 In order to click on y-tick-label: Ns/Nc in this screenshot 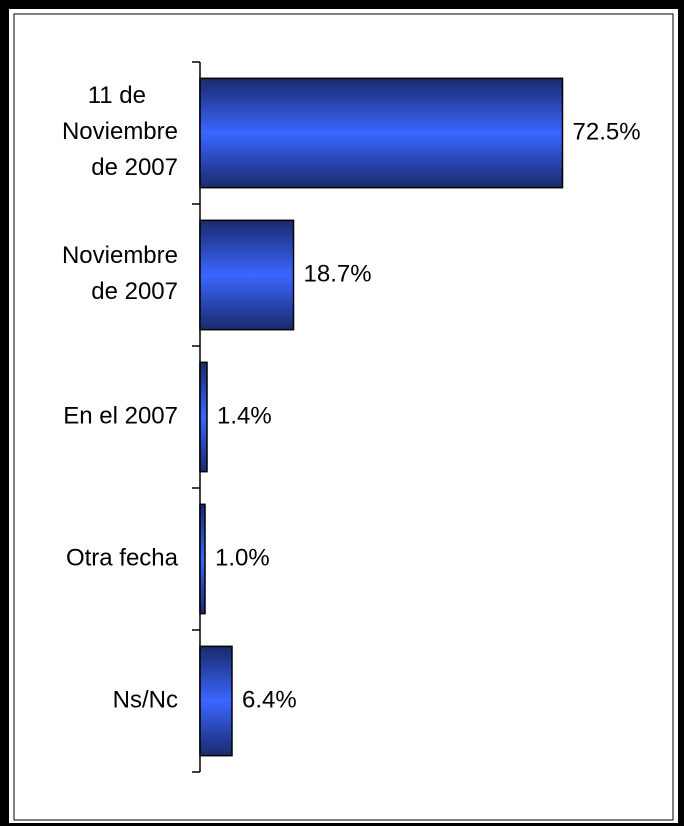, I will do `click(145, 699)`.